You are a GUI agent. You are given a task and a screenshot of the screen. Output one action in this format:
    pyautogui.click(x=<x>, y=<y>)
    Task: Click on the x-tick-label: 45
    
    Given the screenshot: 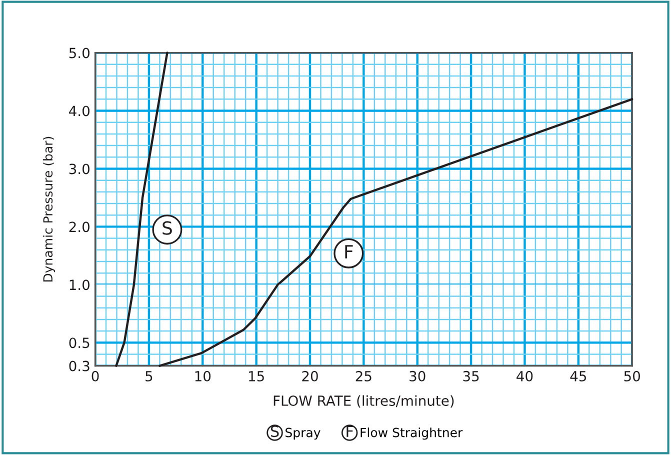 What is the action you would take?
    pyautogui.click(x=578, y=376)
    